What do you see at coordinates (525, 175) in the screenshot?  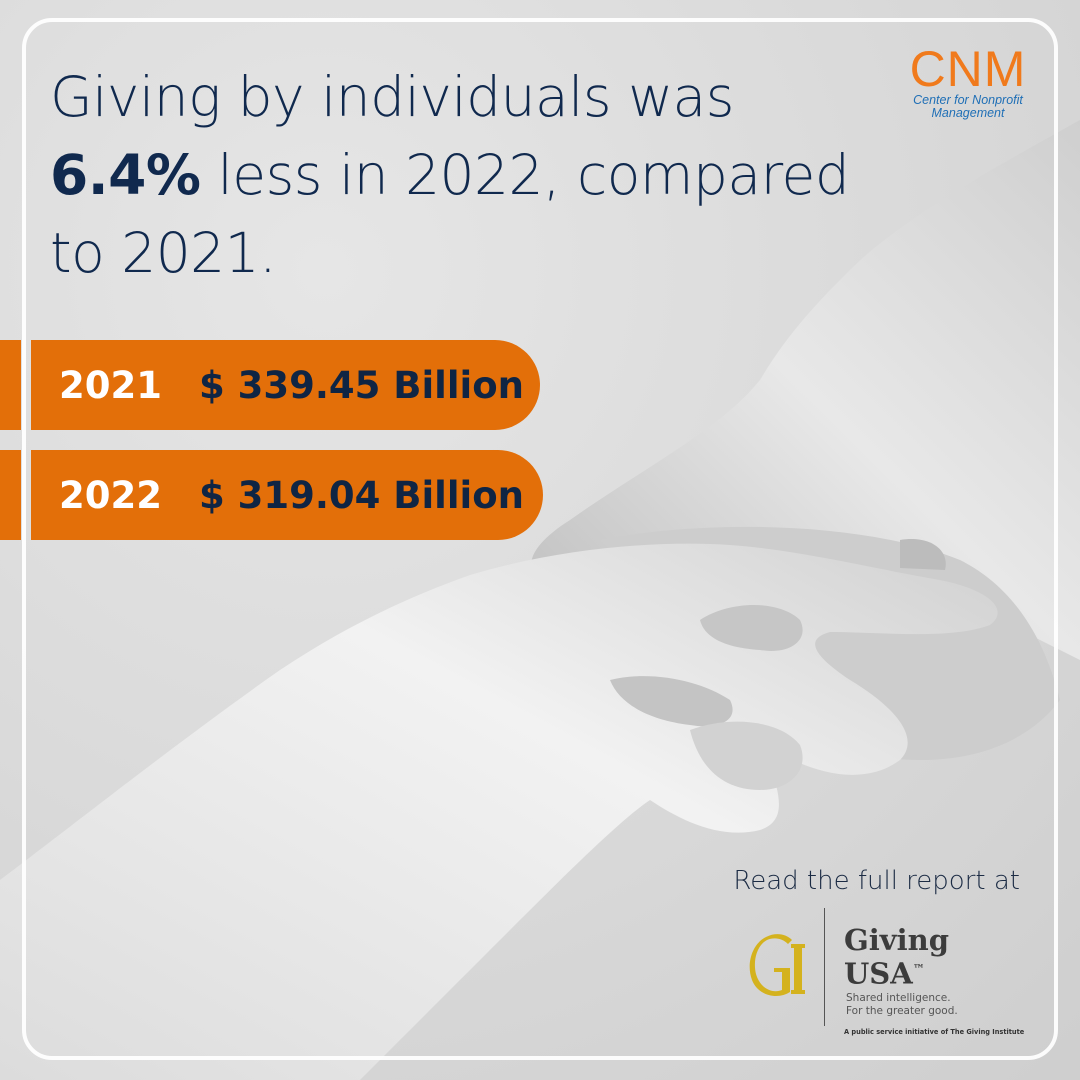 I see `headline-line2: less in 2022, compared` at bounding box center [525, 175].